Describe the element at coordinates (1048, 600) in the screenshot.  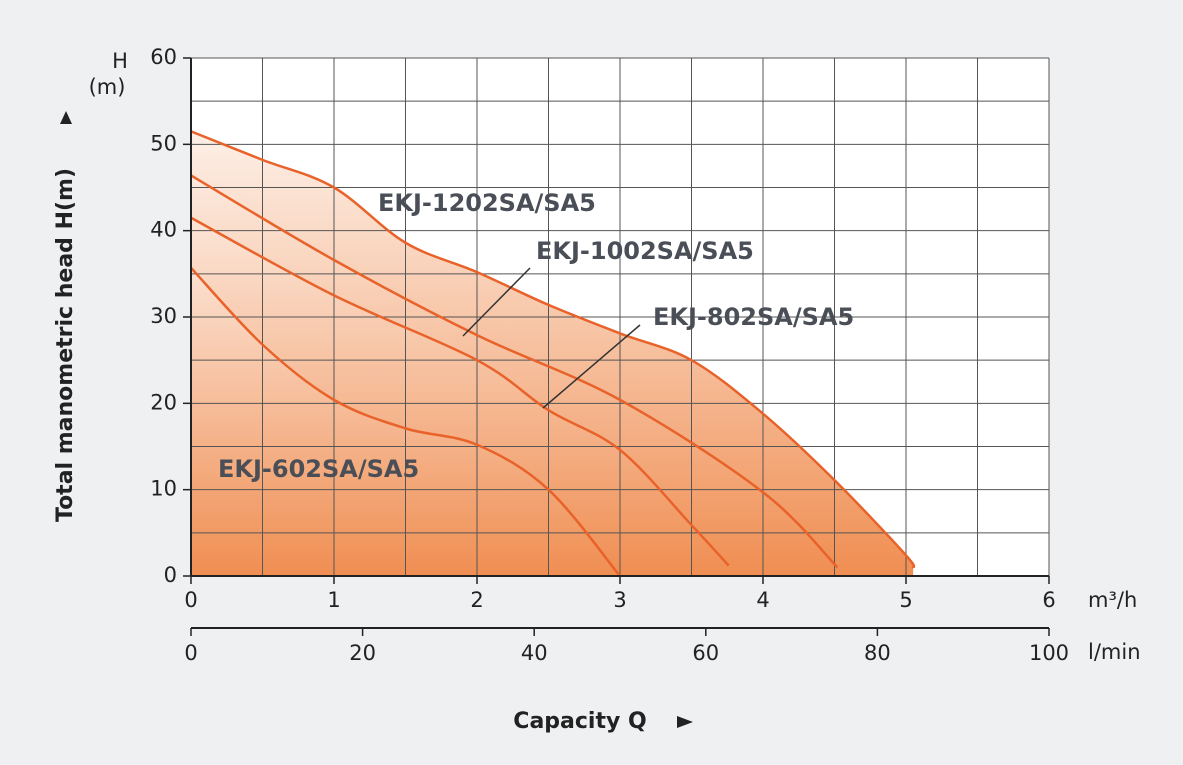
I see `x-tick-label: 6` at that location.